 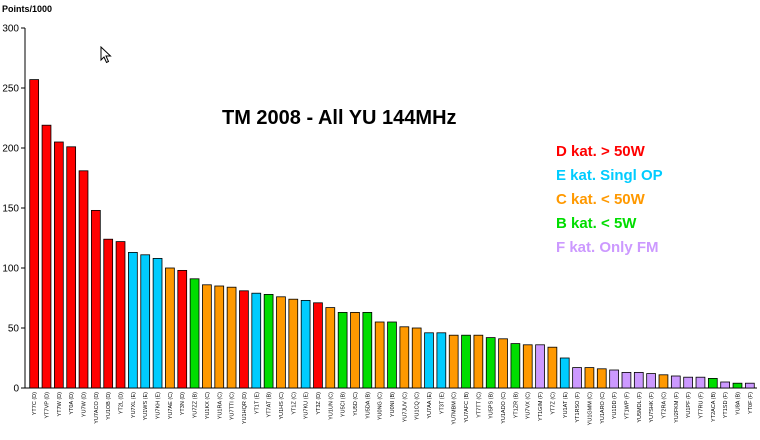 What do you see at coordinates (220, 405) in the screenshot?
I see `x-tick-label: YU1RA (C)` at bounding box center [220, 405].